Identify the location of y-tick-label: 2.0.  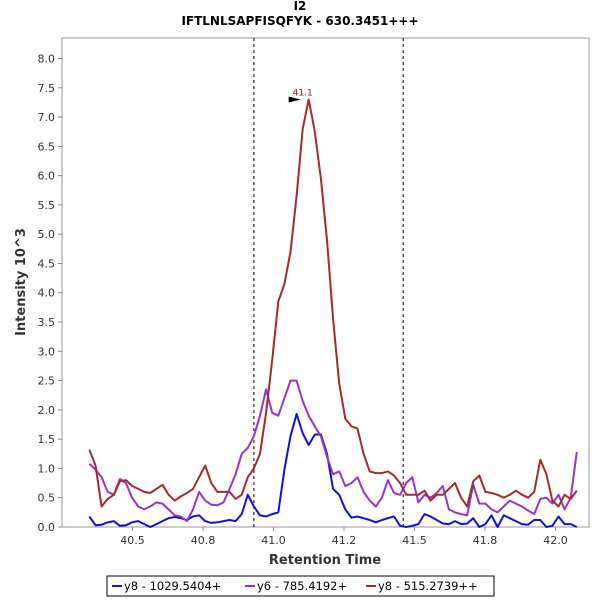
(47, 410).